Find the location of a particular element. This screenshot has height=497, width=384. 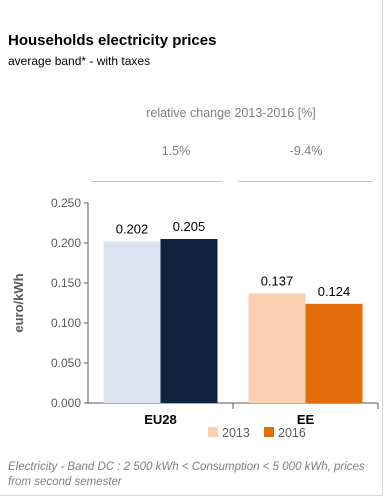

data-label-ee-2013: 0.137 is located at coordinates (277, 280).